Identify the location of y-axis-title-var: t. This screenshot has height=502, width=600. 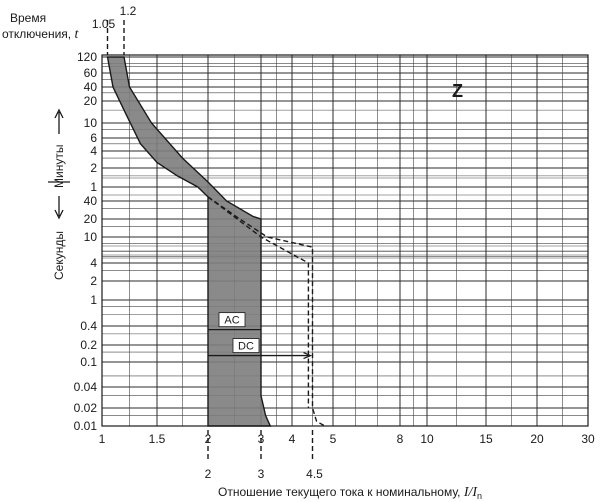
(76, 34).